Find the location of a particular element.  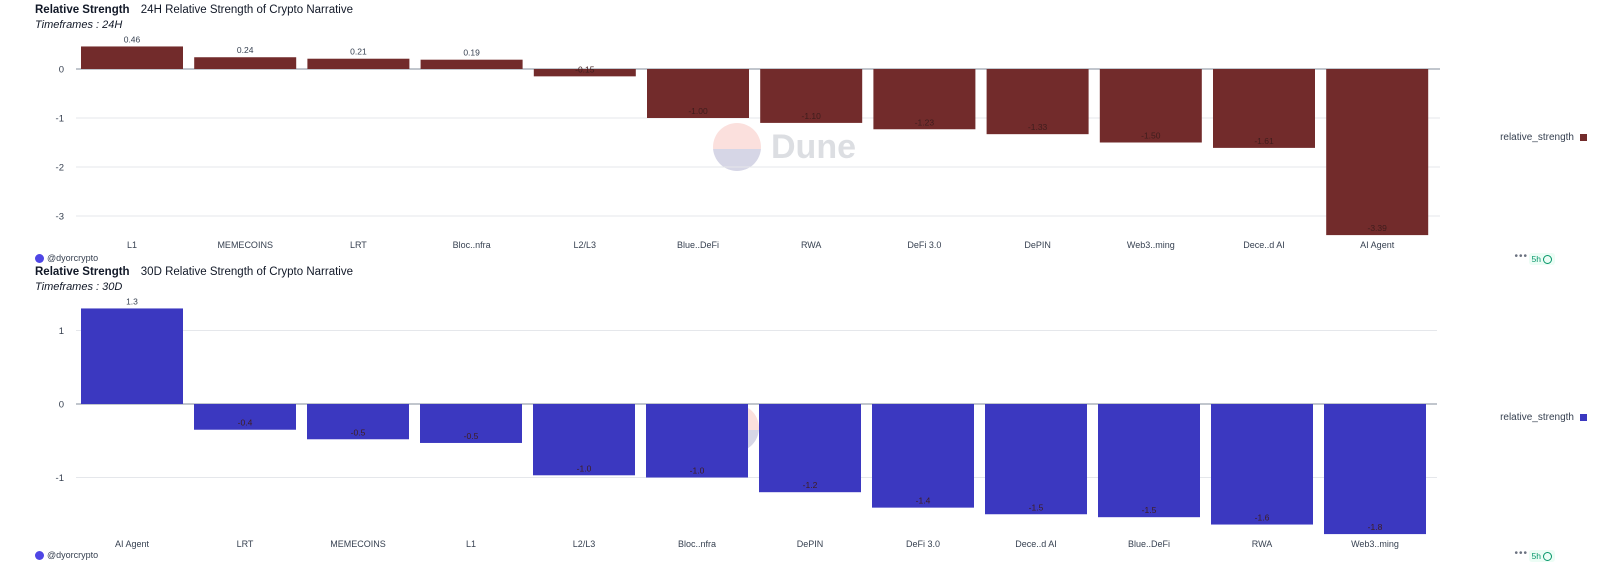

timeframe-label: Timeframes : 30D is located at coordinates (79, 287).